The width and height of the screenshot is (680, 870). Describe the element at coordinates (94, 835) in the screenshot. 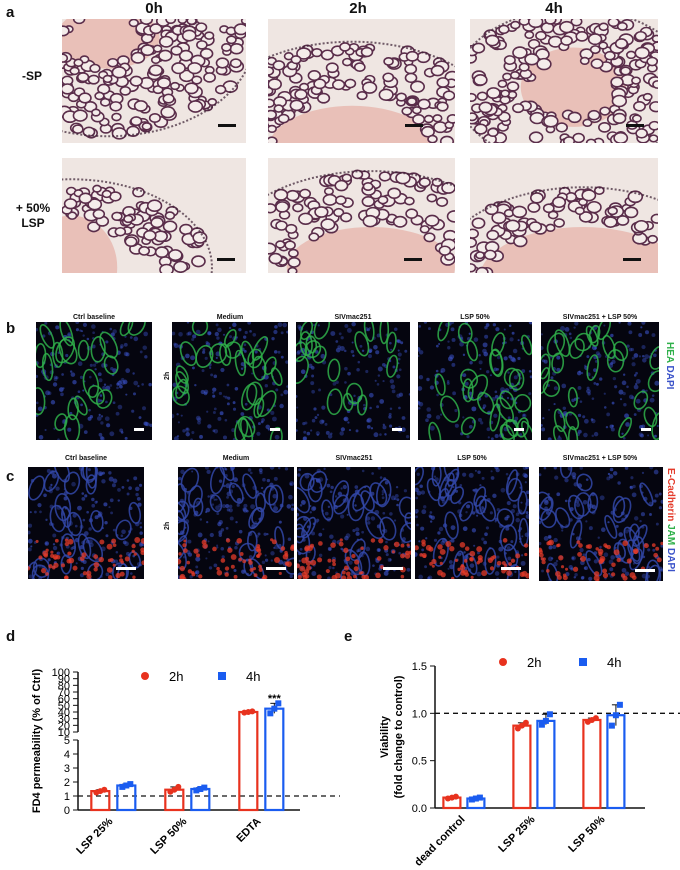

I see `x-tick-label: LSP 25%` at that location.